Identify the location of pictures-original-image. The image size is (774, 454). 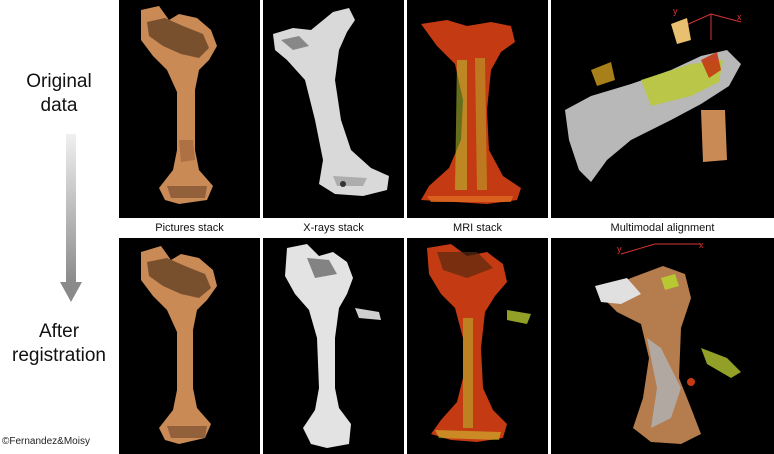
(179, 105).